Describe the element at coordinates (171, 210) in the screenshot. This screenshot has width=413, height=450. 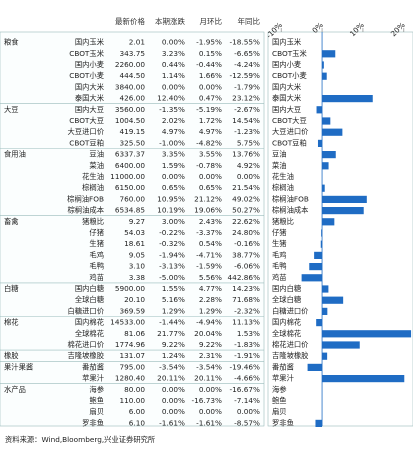
I see `cell: 10.19%` at that location.